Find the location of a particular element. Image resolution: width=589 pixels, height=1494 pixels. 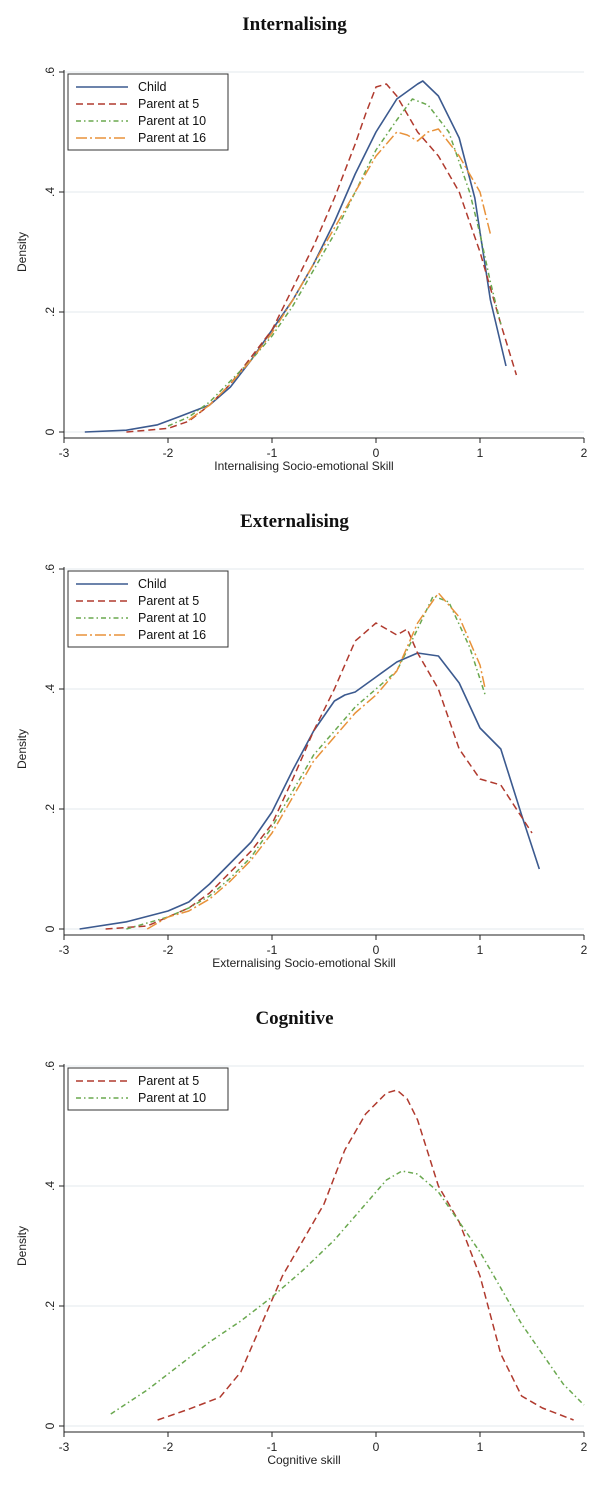

x-axis-title: Externalising Socio-emotional Skill is located at coordinates (303, 963).